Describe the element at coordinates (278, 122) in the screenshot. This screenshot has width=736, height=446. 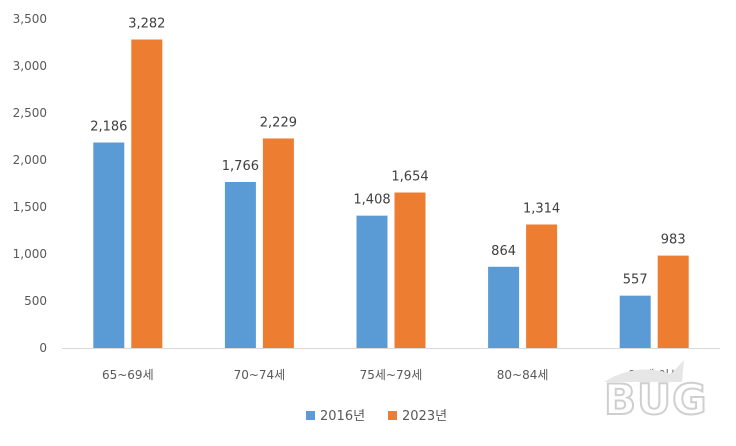
I see `data-label: 2,229` at that location.